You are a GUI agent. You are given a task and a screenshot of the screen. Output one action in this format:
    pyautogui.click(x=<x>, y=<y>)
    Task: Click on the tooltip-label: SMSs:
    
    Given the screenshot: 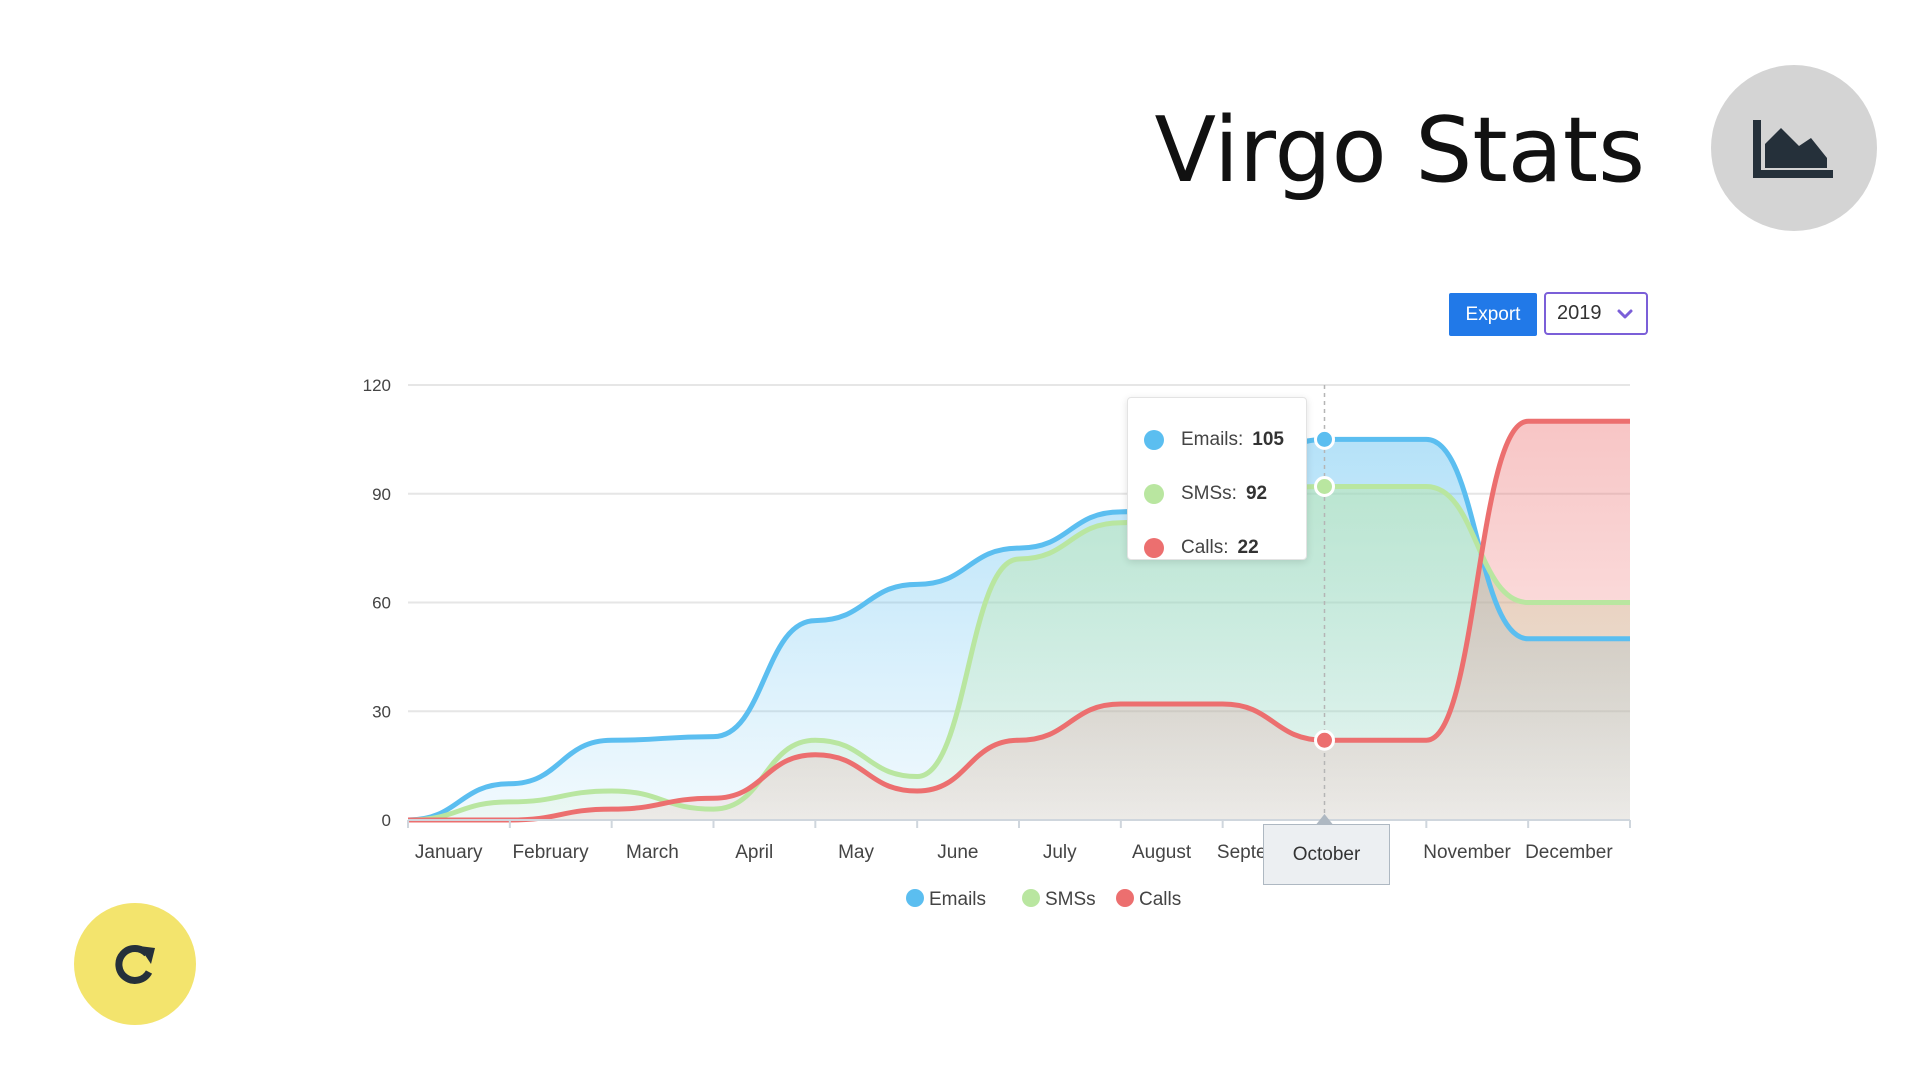 What is the action you would take?
    pyautogui.click(x=1209, y=493)
    